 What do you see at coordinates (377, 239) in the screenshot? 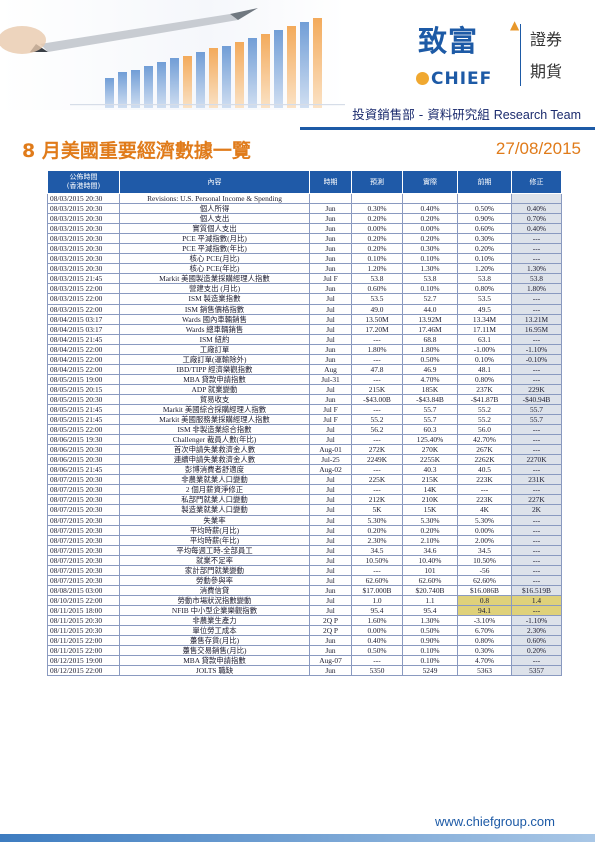
I see `forecast-cell: 0.20%` at bounding box center [377, 239].